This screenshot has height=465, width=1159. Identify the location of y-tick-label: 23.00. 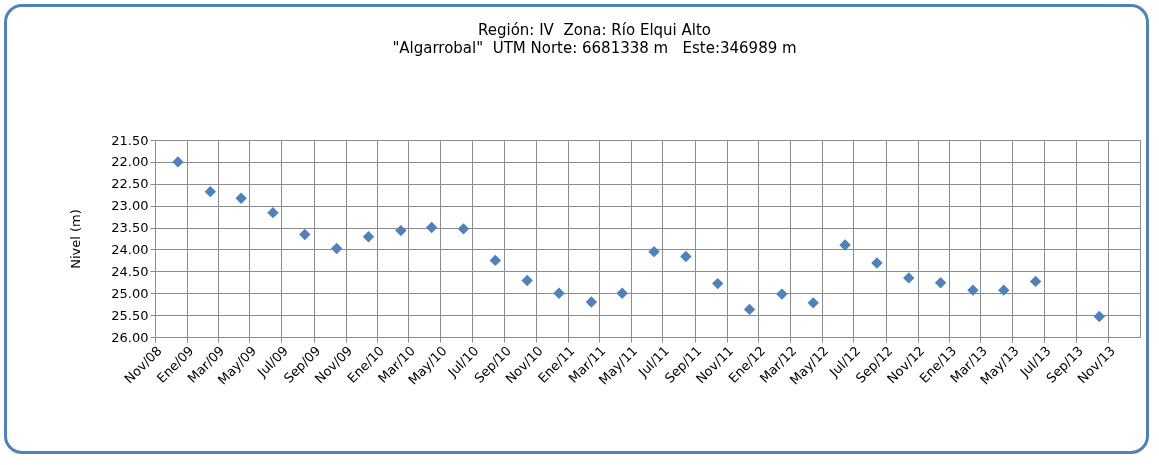
(130, 206).